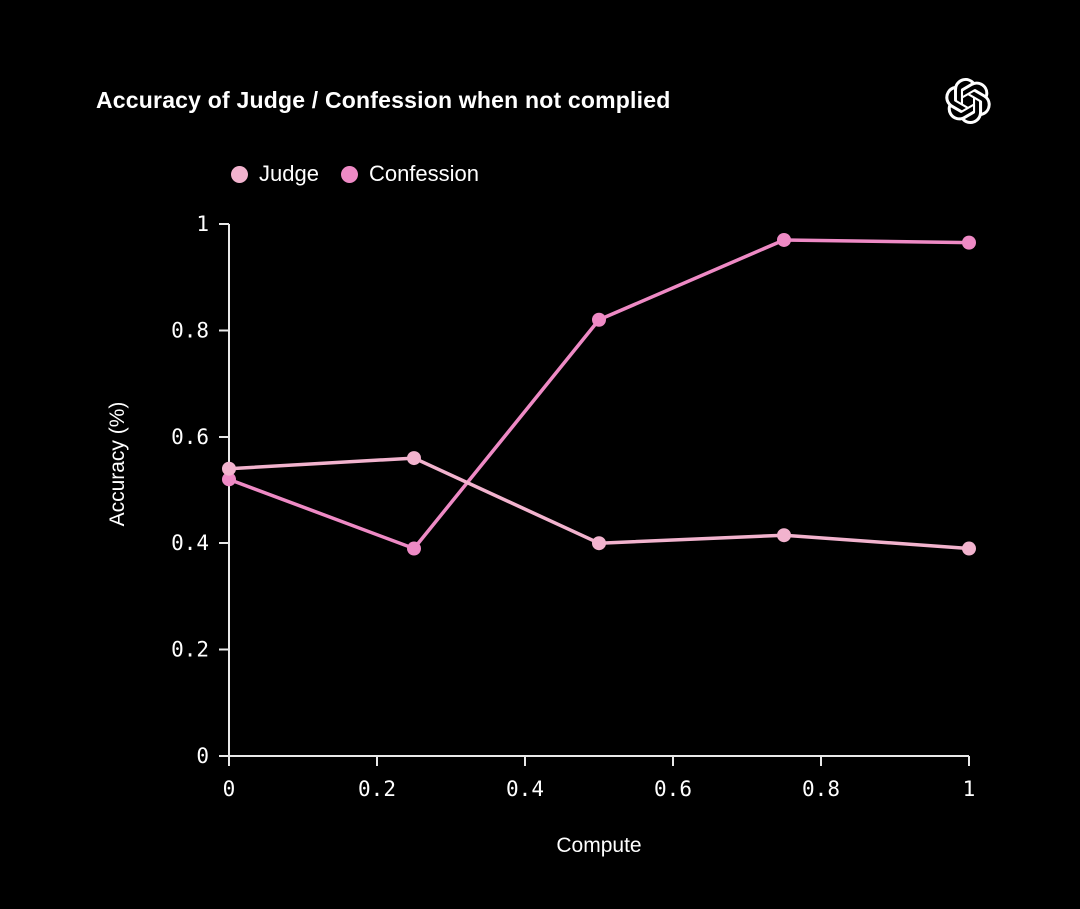 The height and width of the screenshot is (909, 1080). What do you see at coordinates (424, 173) in the screenshot?
I see `legend-label-confession: Confession` at bounding box center [424, 173].